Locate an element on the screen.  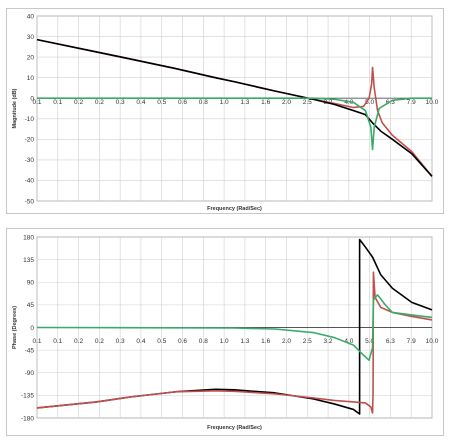
y-tick-label: 45 is located at coordinates (31, 305).